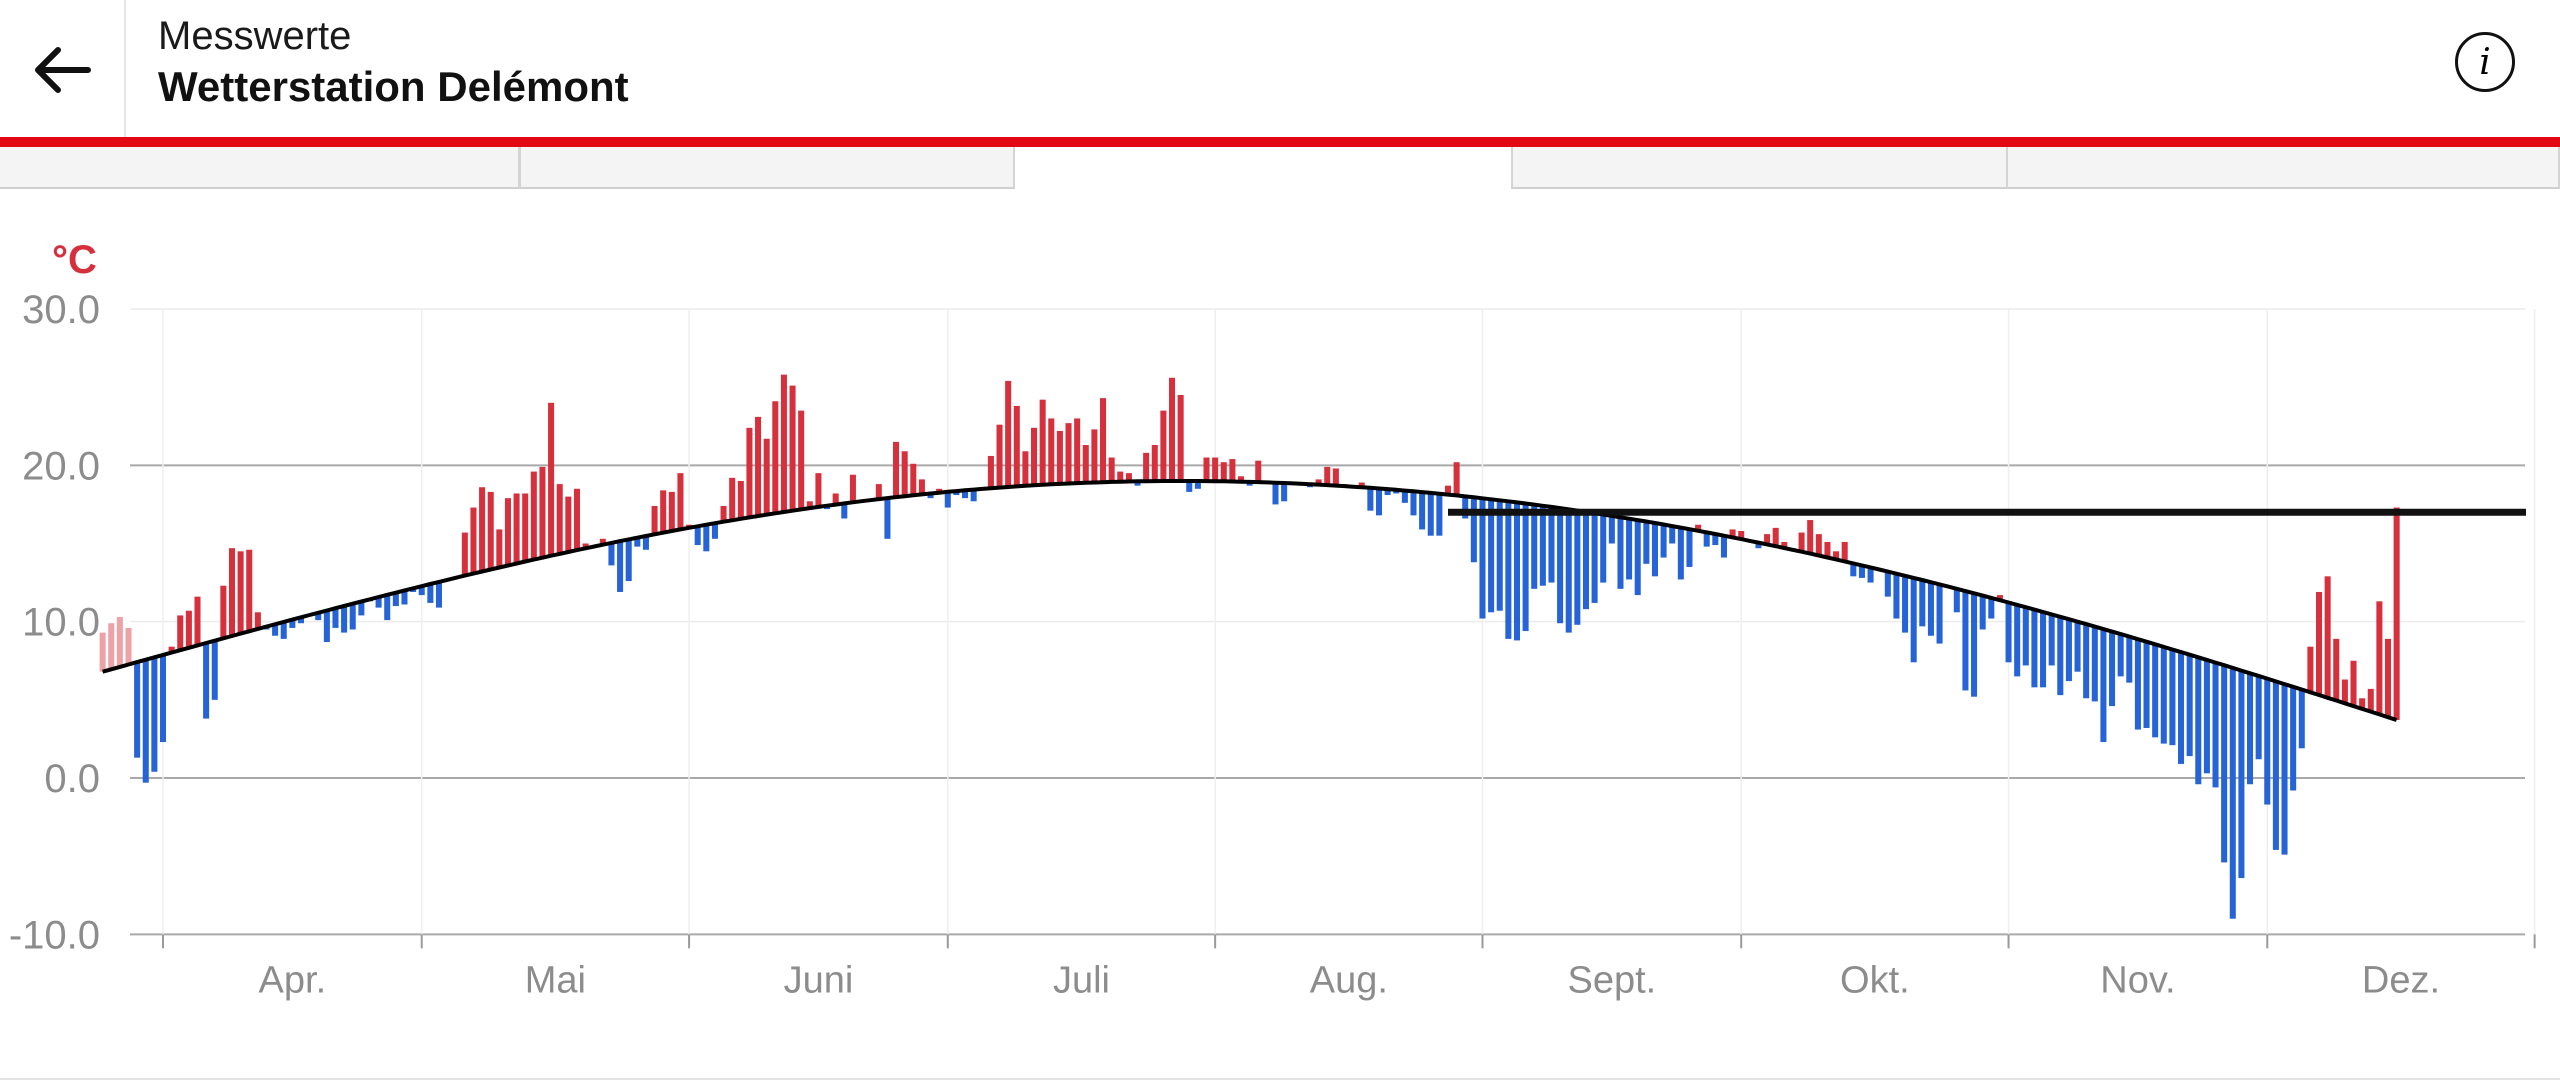 The height and width of the screenshot is (1083, 2560). Describe the element at coordinates (293, 980) in the screenshot. I see `x-month-label: Apr.` at that location.